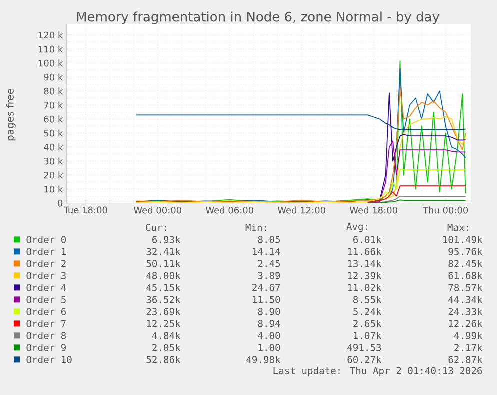 The height and width of the screenshot is (395, 497). Describe the element at coordinates (466, 324) in the screenshot. I see `text: 12.26k` at that location.